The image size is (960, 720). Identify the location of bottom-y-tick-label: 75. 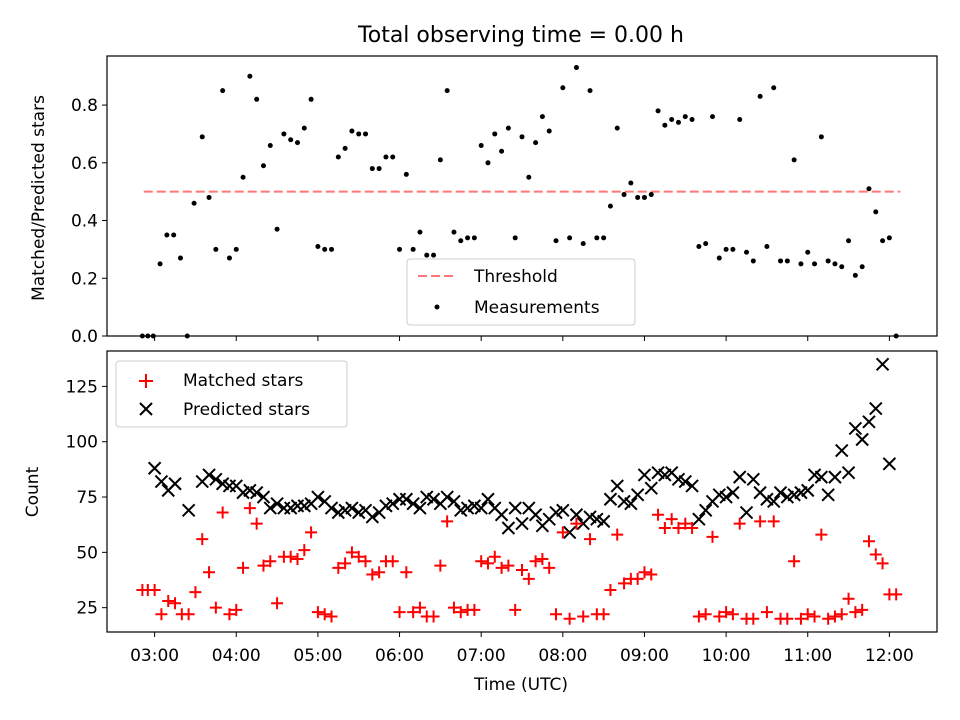
(87, 498).